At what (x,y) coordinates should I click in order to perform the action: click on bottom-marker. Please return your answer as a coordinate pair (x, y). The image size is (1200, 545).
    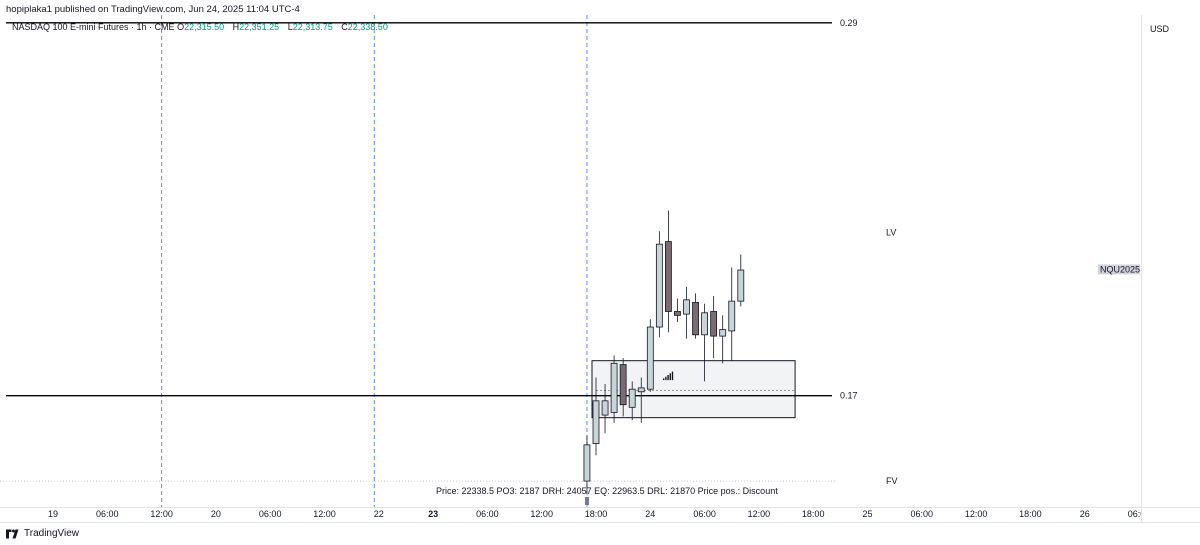
    Looking at the image, I should click on (586, 501).